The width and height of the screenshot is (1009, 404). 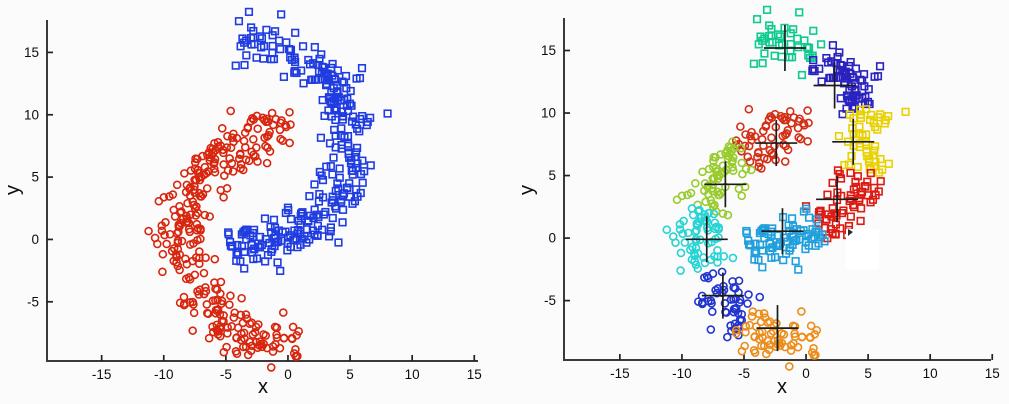 I want to click on left-y-axis-label: y, so click(x=13, y=190).